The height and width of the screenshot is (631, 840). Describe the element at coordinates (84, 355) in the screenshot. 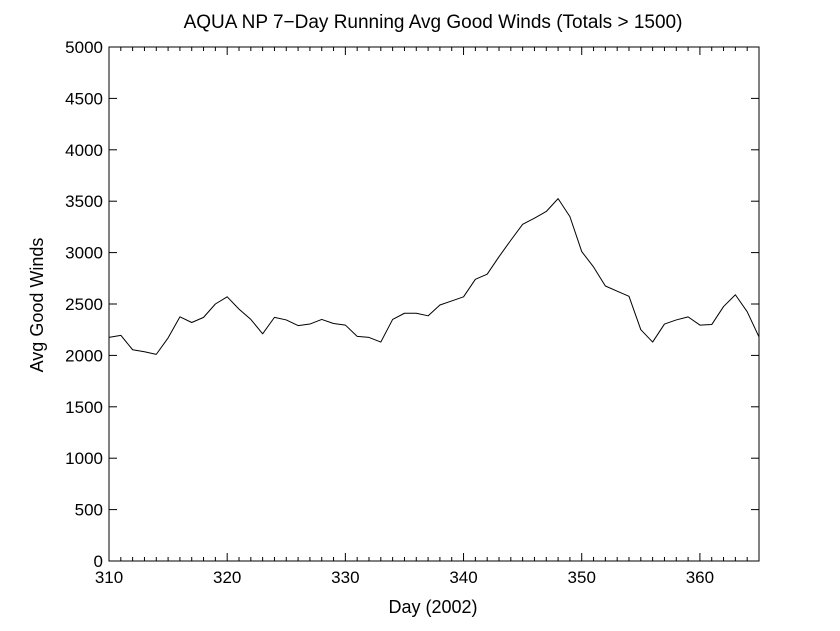

I see `y-tick-label: 2000` at that location.